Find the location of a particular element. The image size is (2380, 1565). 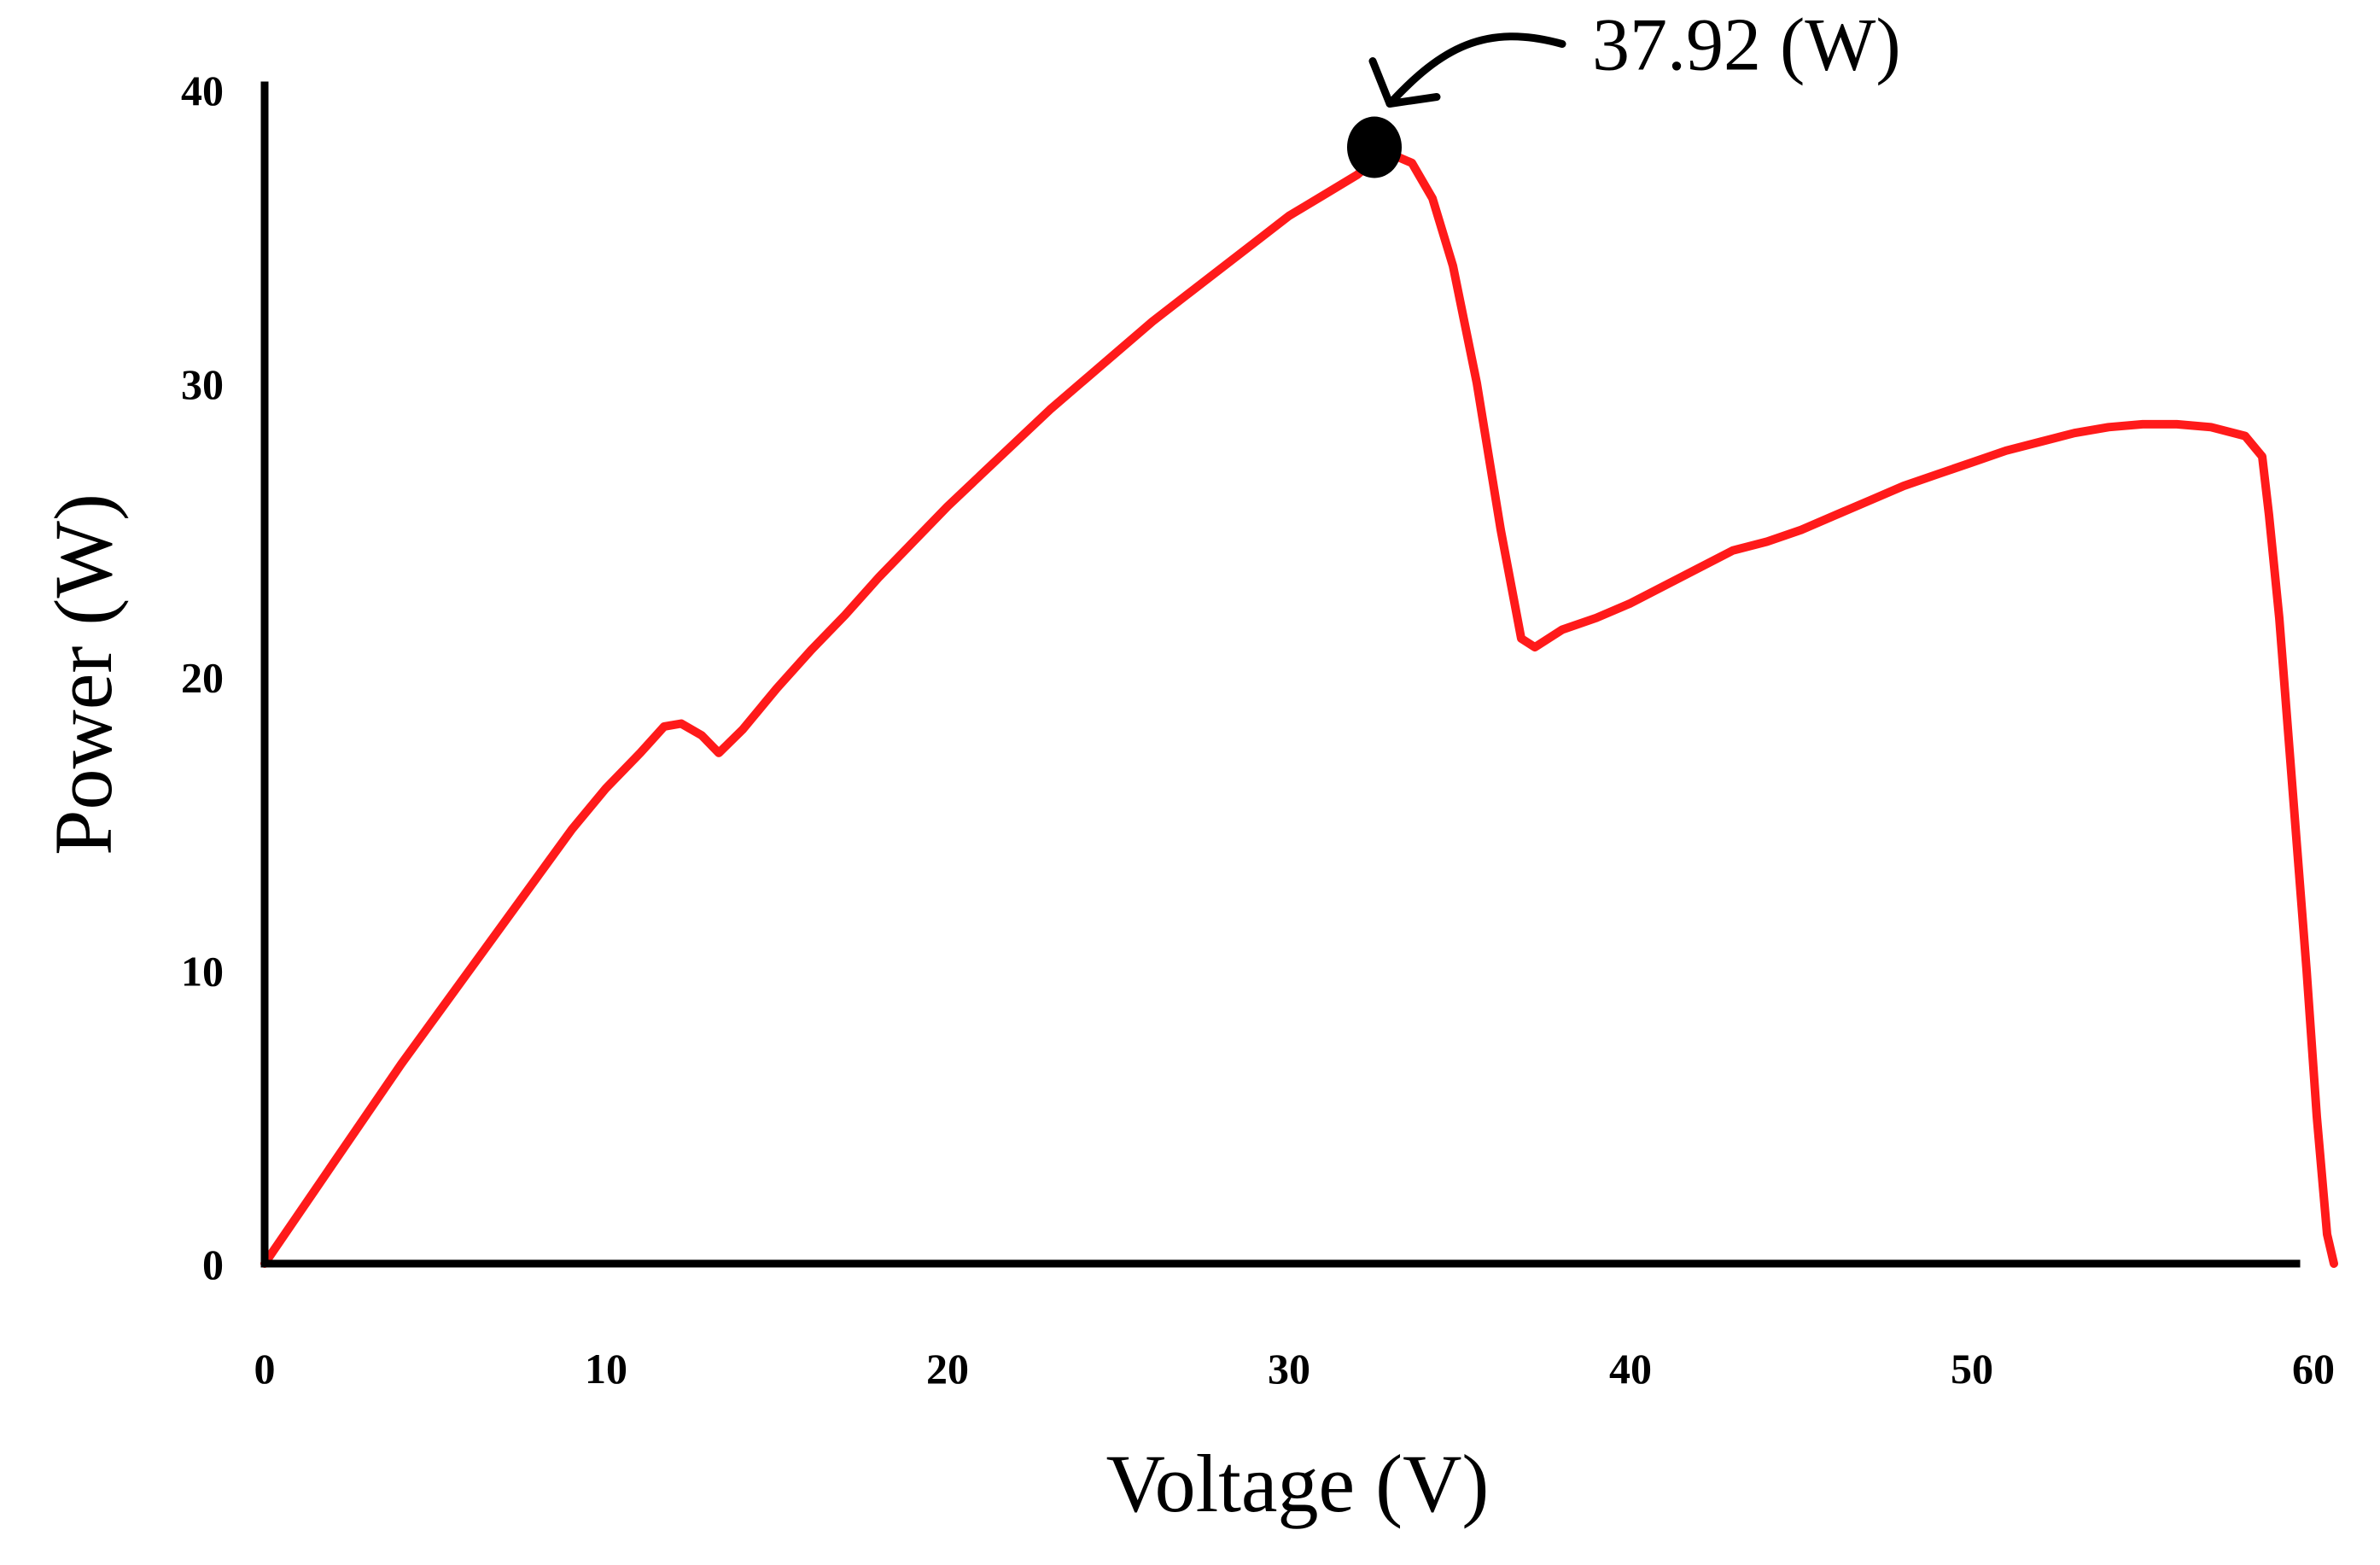

y-tick-label-20: 20 is located at coordinates (202, 678).